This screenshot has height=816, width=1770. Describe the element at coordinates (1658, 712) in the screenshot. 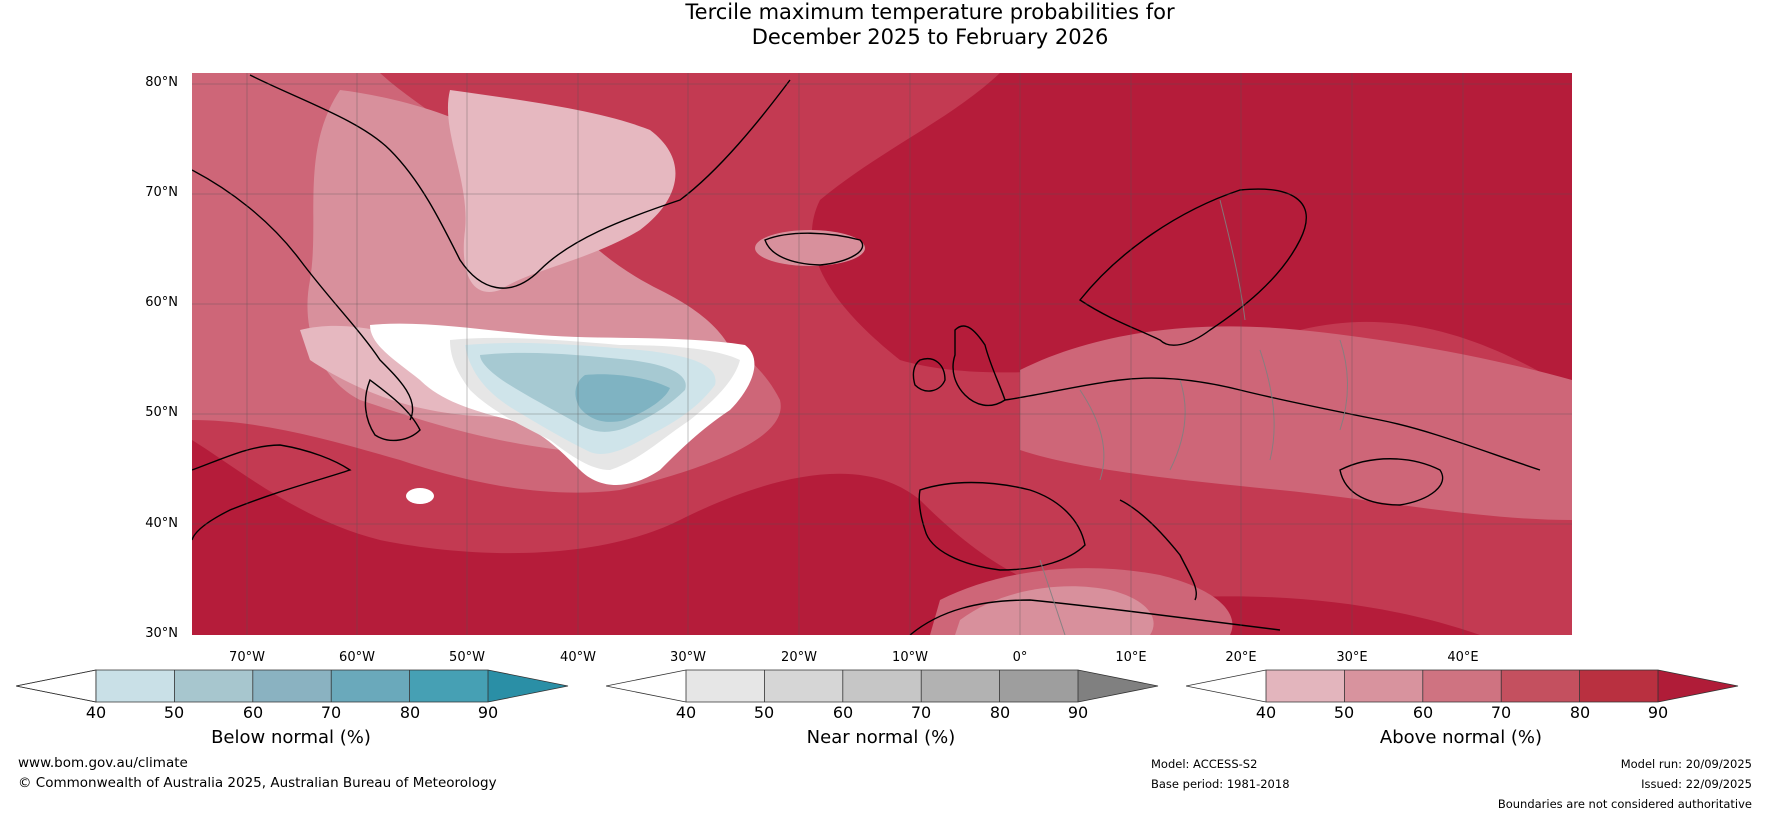

I see `cb-above-tick-90: 90` at that location.